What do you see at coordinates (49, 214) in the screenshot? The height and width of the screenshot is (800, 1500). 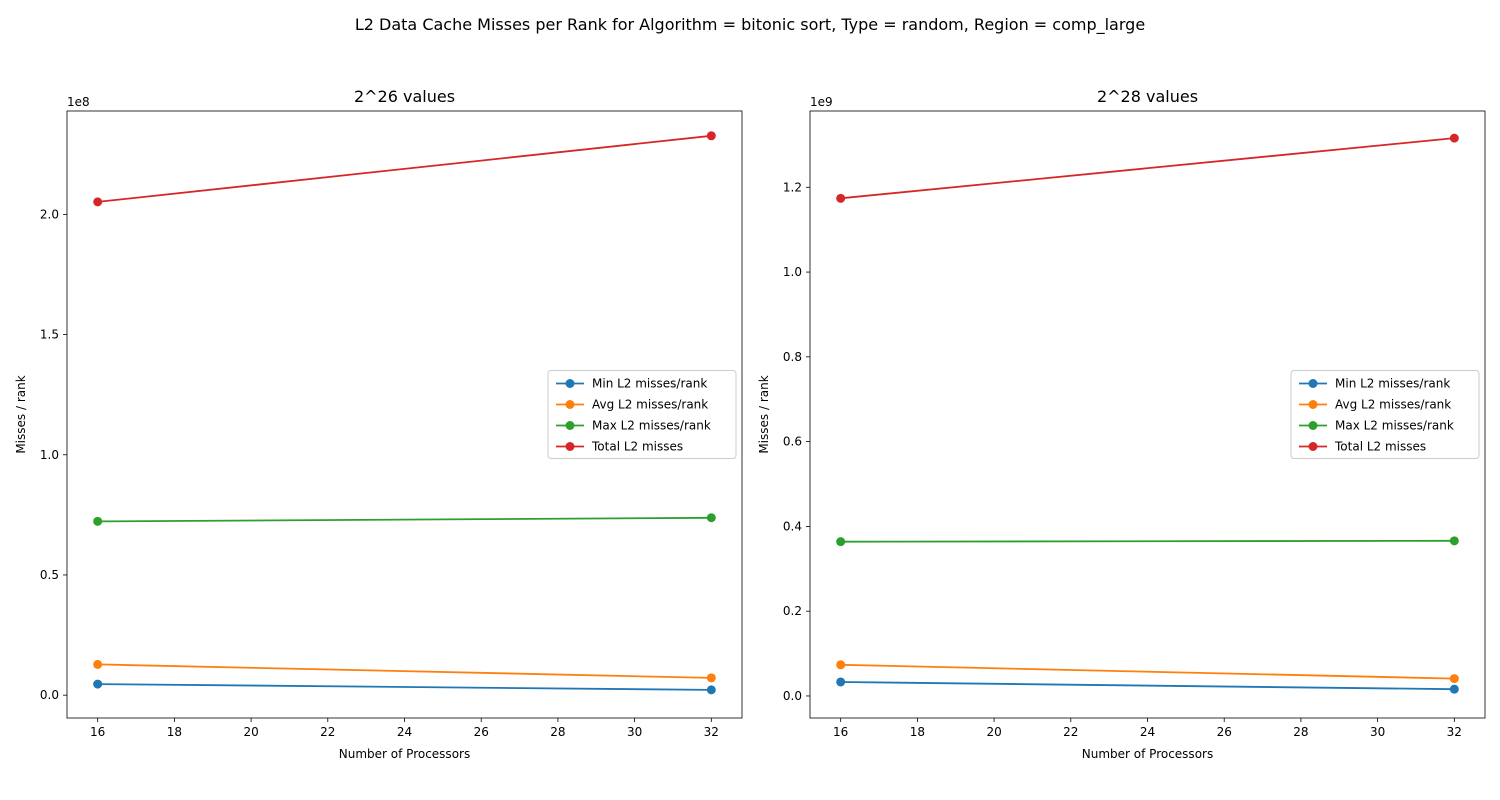 I see `y-tick-label: 2.0` at bounding box center [49, 214].